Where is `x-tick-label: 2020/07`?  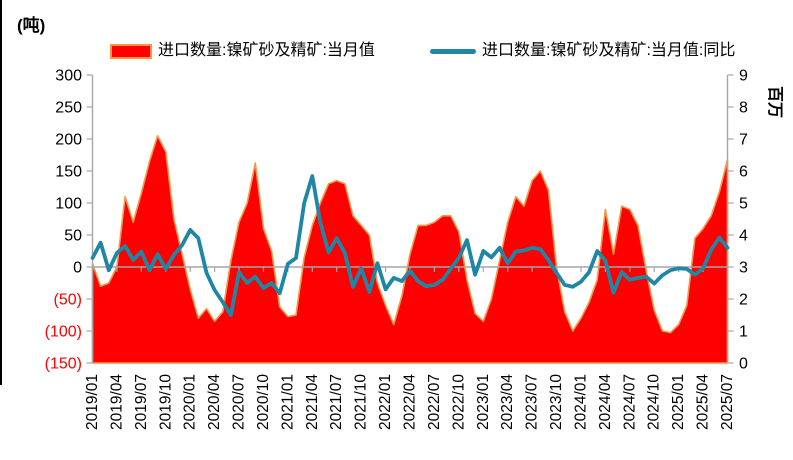
x-tick-label: 2020/07 is located at coordinates (239, 402).